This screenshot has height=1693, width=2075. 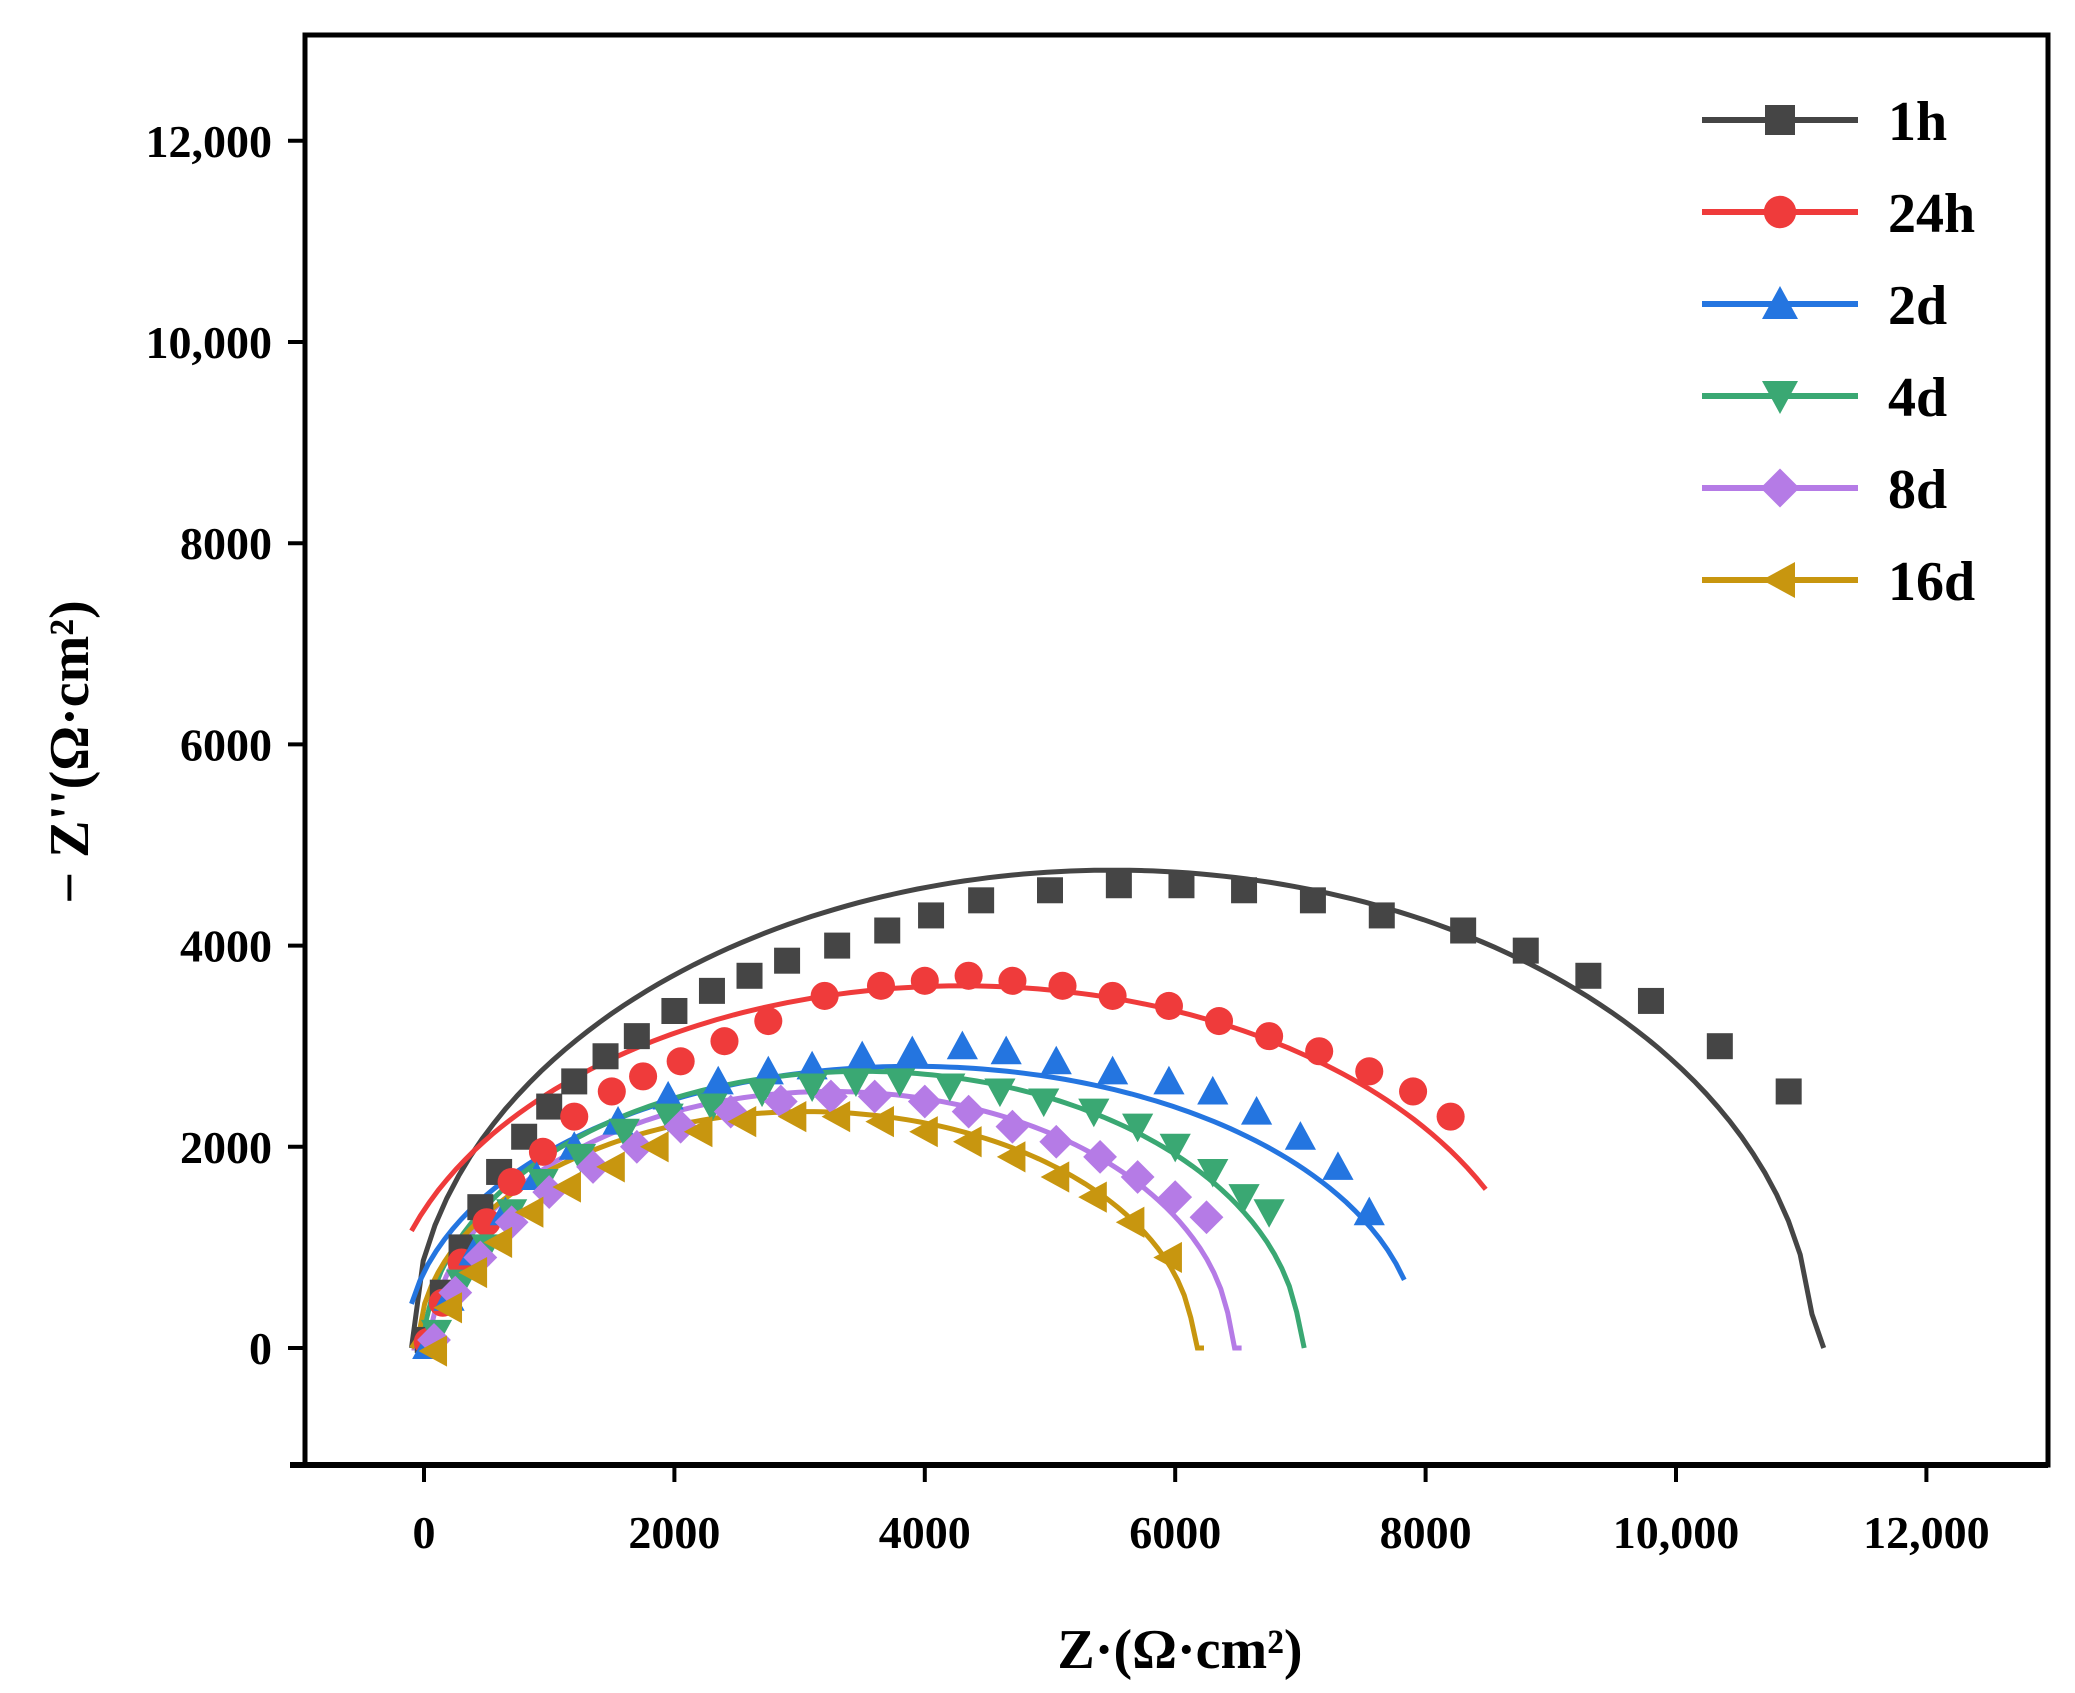 What do you see at coordinates (1931, 214) in the screenshot?
I see `legend-label: 24h` at bounding box center [1931, 214].